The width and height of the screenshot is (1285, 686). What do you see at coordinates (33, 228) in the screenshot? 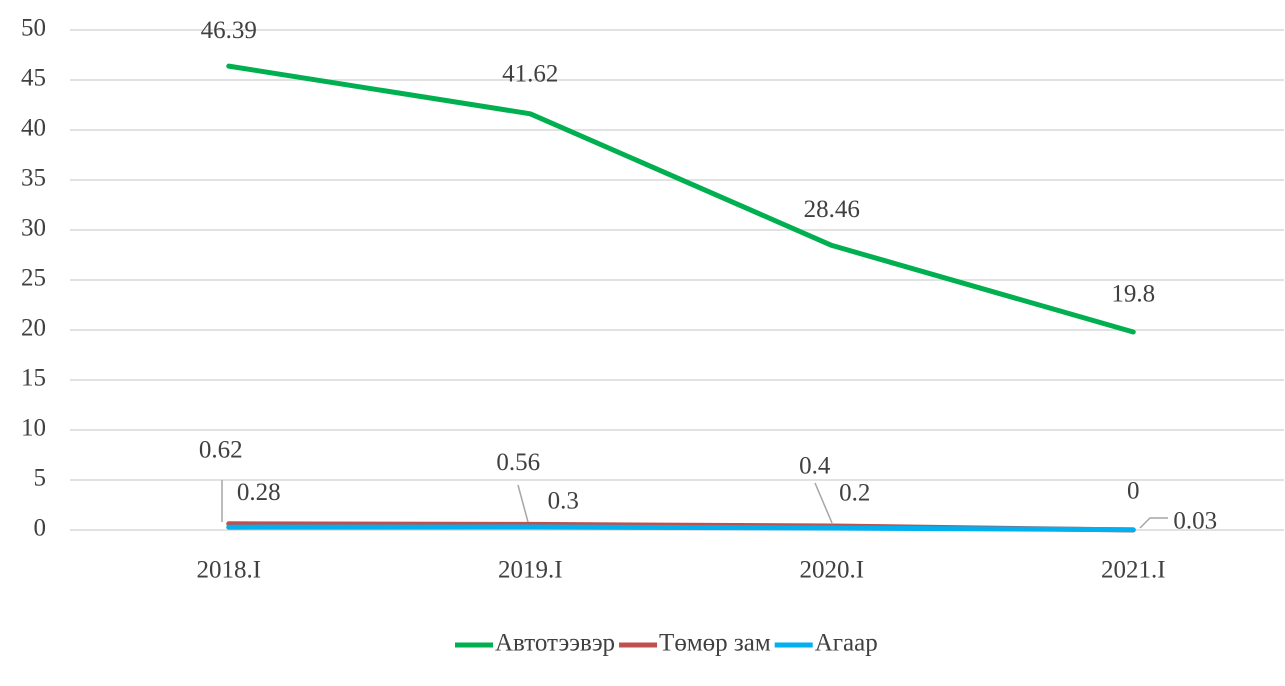
I see `y-tick-label: 30` at bounding box center [33, 228].